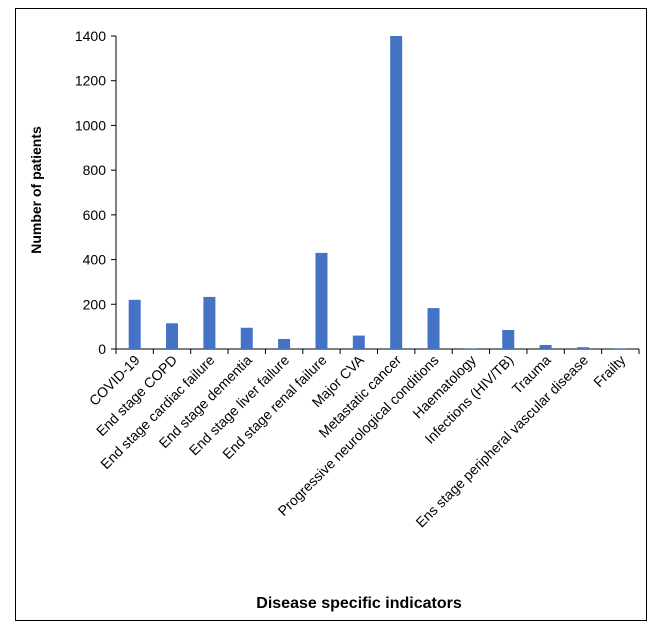  I want to click on y-tick-label: 0, so click(102, 349).